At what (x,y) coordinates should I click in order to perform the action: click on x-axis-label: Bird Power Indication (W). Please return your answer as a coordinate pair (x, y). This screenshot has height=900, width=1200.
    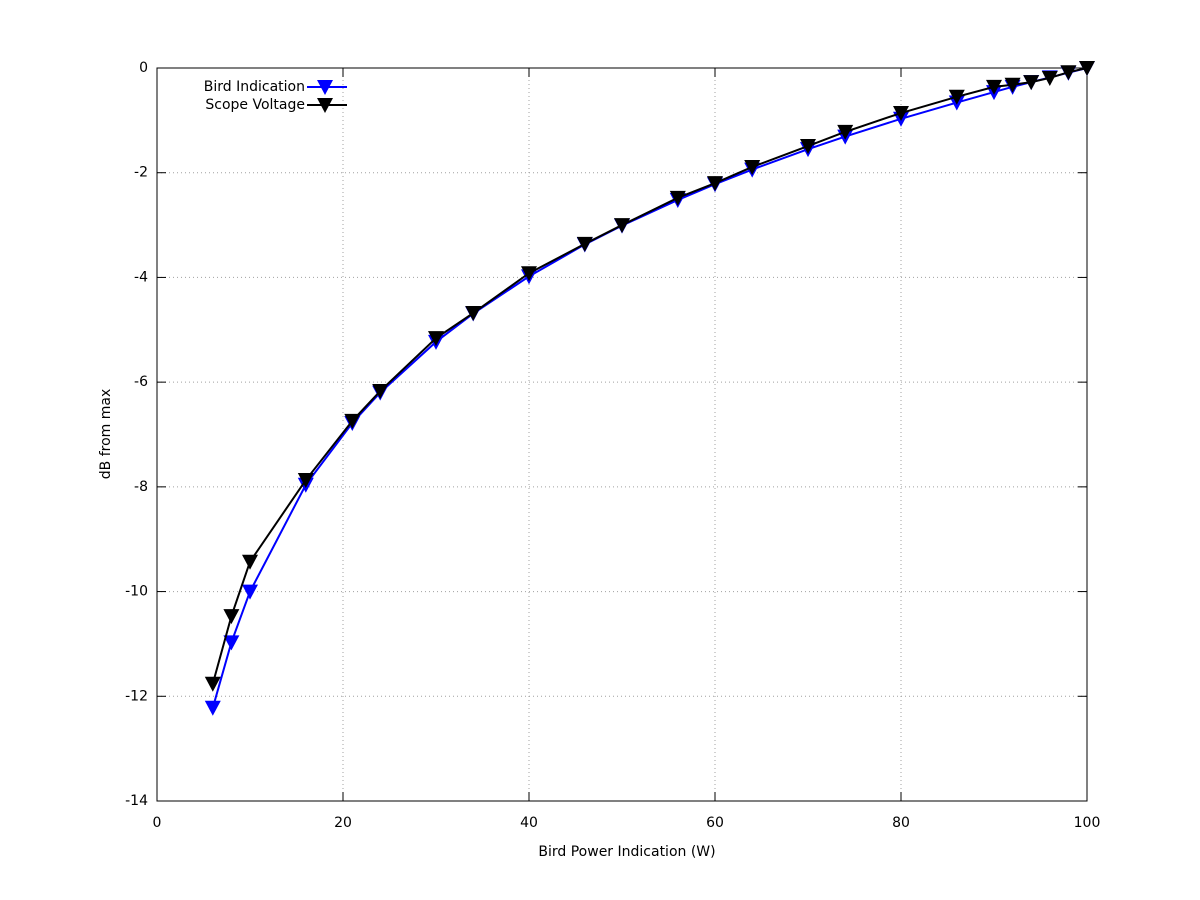
    Looking at the image, I should click on (626, 852).